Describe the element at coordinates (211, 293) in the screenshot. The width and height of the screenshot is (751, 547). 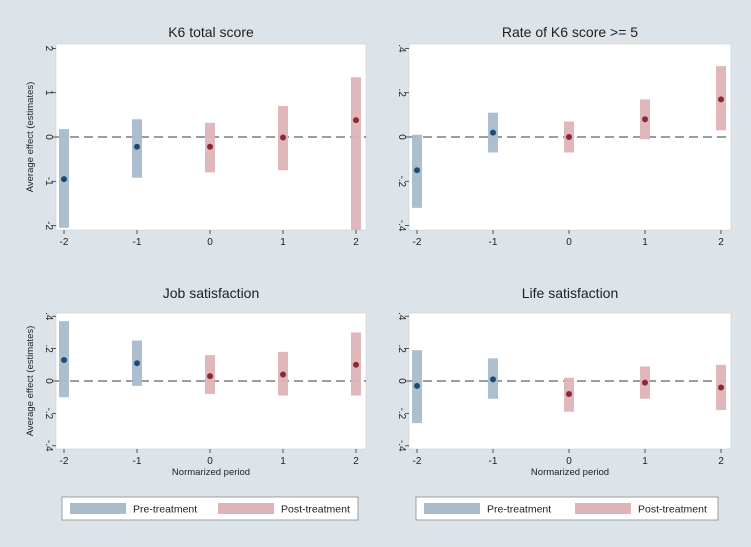
I see `chart-title: Job satisfaction` at that location.